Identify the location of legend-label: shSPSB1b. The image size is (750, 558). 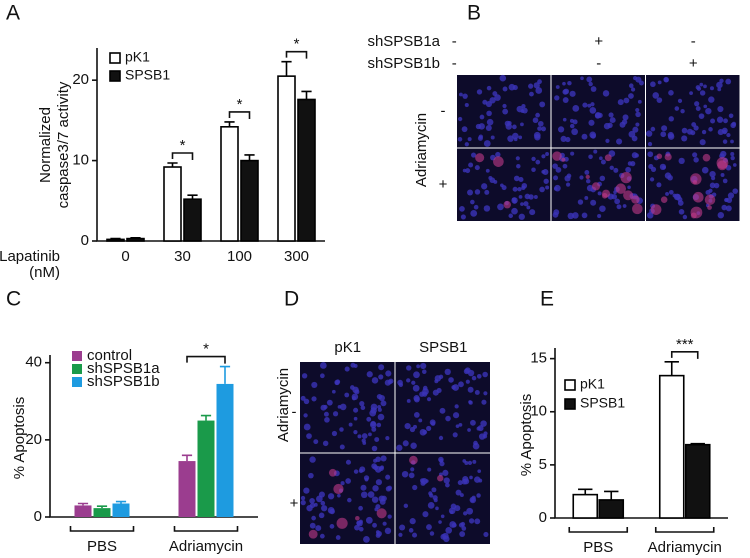
(123, 381).